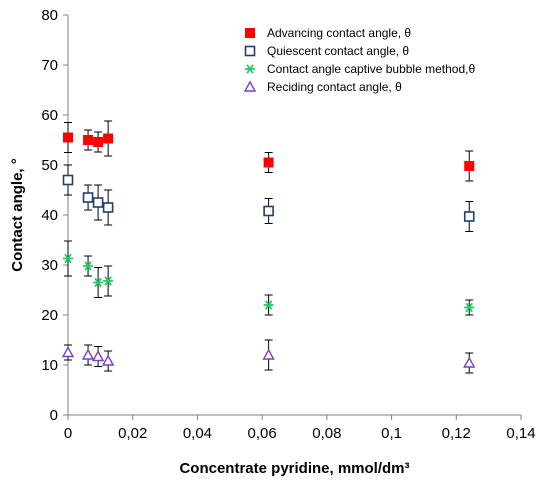  What do you see at coordinates (371, 69) in the screenshot?
I see `legend-label: Contact angle captive bubble method,θ` at bounding box center [371, 69].